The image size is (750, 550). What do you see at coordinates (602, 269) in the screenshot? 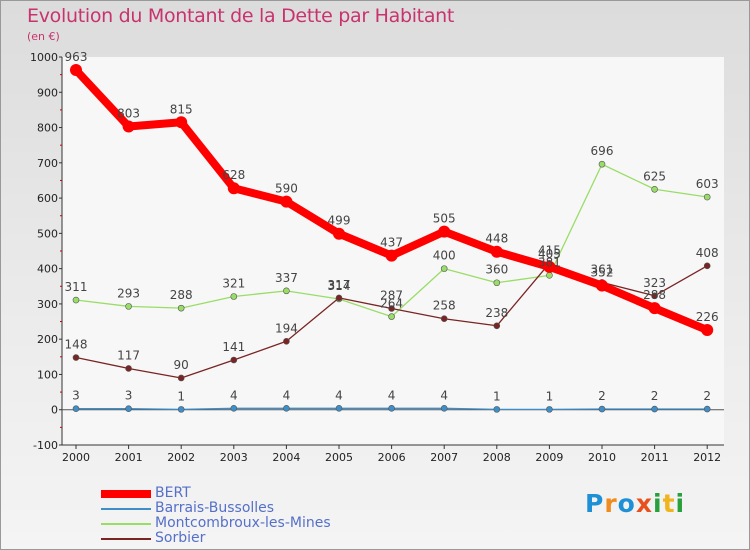
I see `data-label-sorbier: 361` at bounding box center [602, 269].